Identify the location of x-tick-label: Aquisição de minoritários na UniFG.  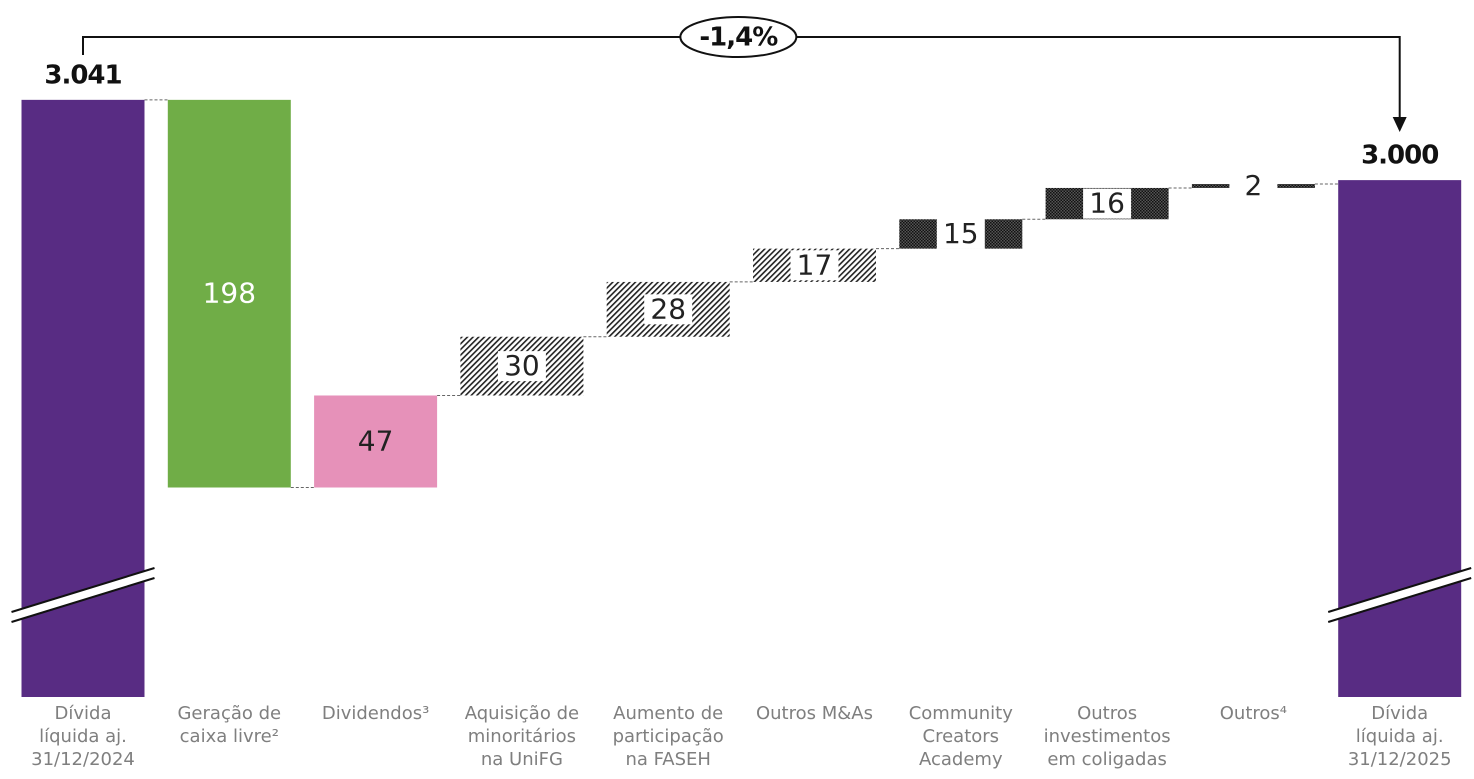
(522, 736).